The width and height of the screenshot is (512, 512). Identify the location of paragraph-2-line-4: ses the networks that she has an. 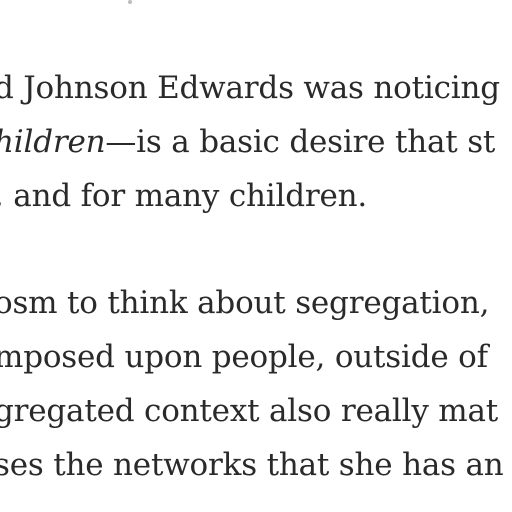
(252, 465).